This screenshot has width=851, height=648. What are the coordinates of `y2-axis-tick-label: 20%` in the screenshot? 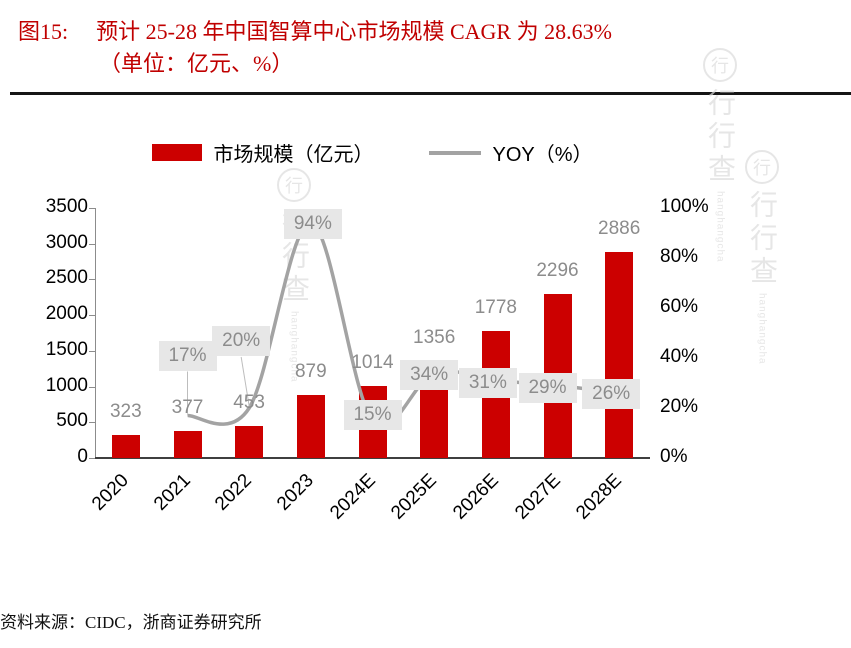 It's located at (679, 406).